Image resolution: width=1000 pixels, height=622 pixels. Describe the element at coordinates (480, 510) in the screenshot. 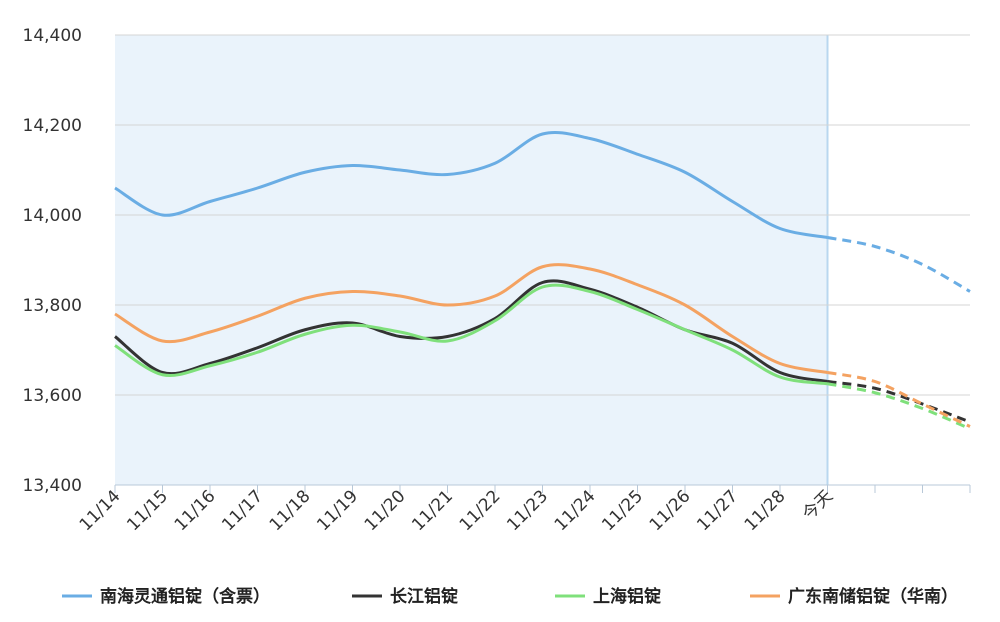

I see `x-tick-label: 11/22` at that location.